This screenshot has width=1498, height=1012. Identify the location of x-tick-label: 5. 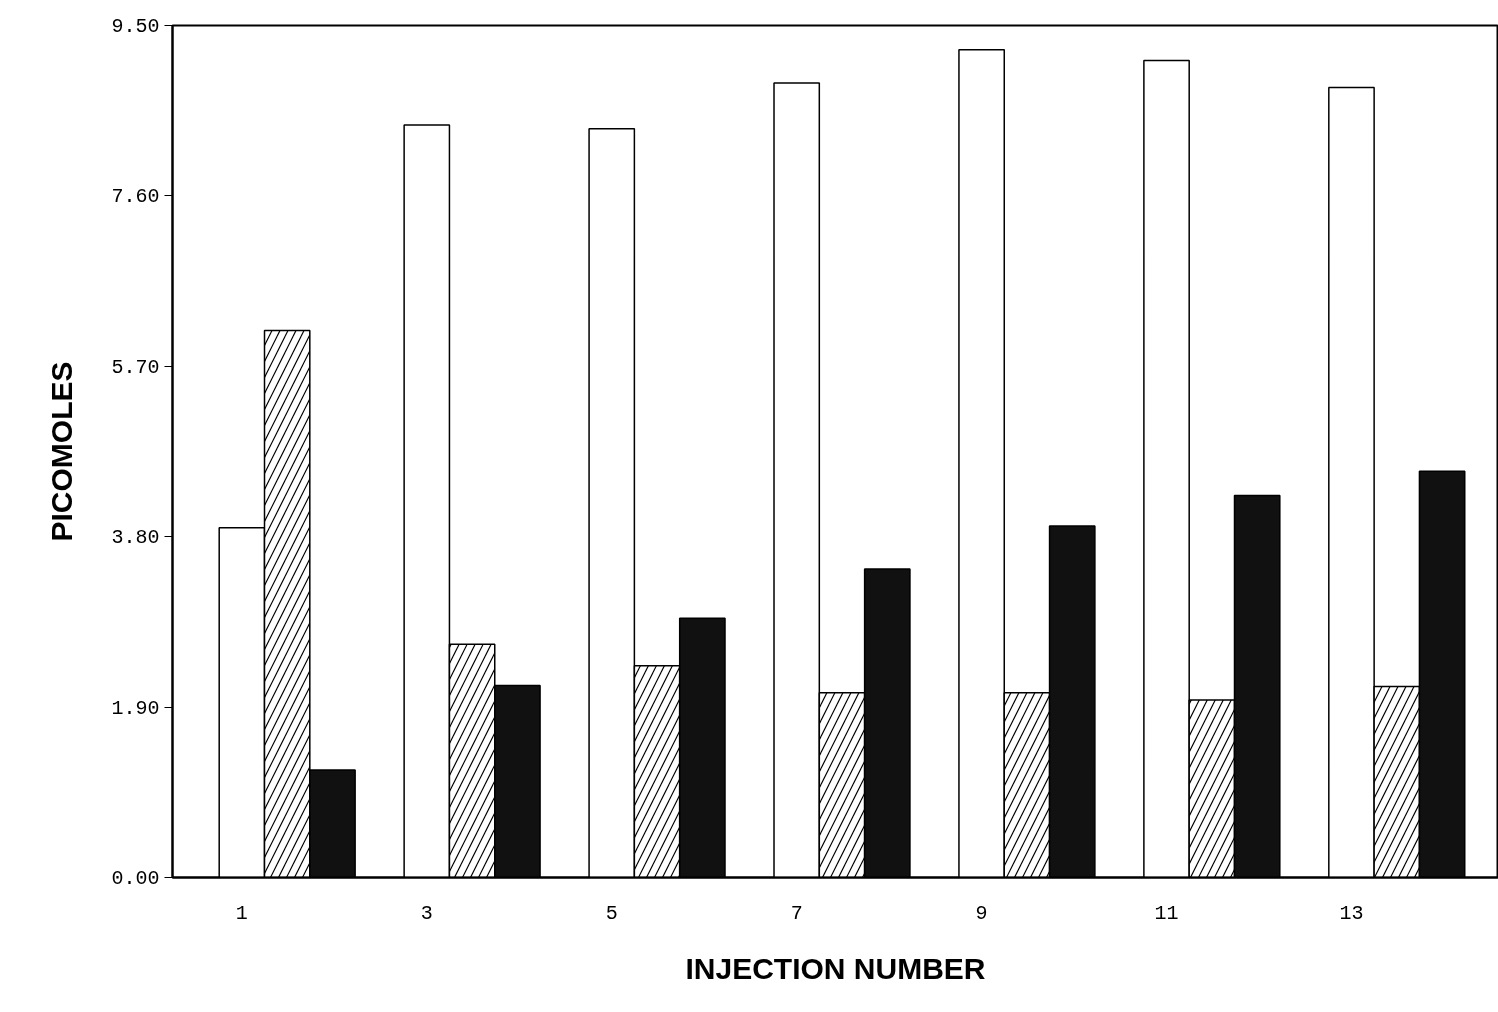
(611, 913).